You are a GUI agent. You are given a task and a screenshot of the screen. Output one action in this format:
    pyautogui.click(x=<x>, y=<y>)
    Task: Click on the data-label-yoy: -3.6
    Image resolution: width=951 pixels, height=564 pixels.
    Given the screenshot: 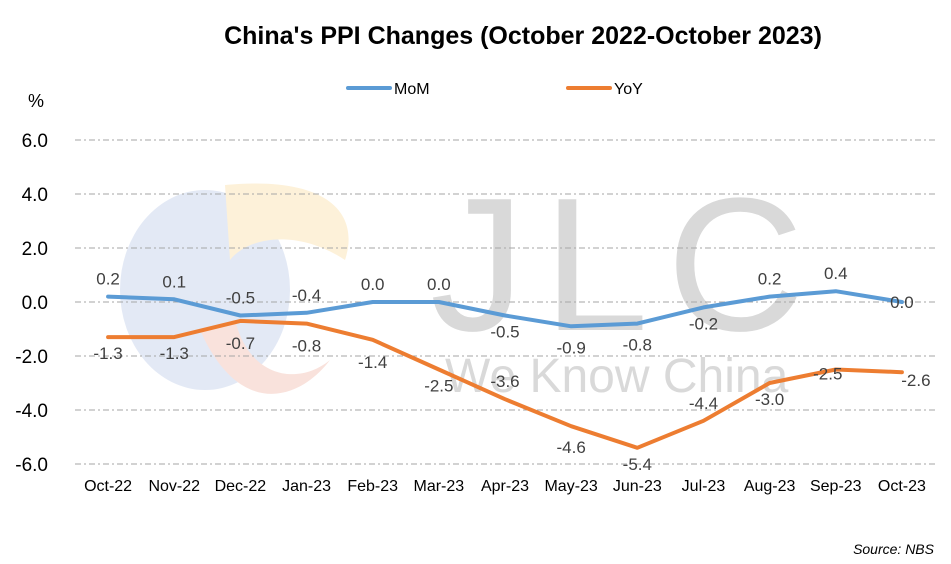 What is the action you would take?
    pyautogui.click(x=504, y=381)
    